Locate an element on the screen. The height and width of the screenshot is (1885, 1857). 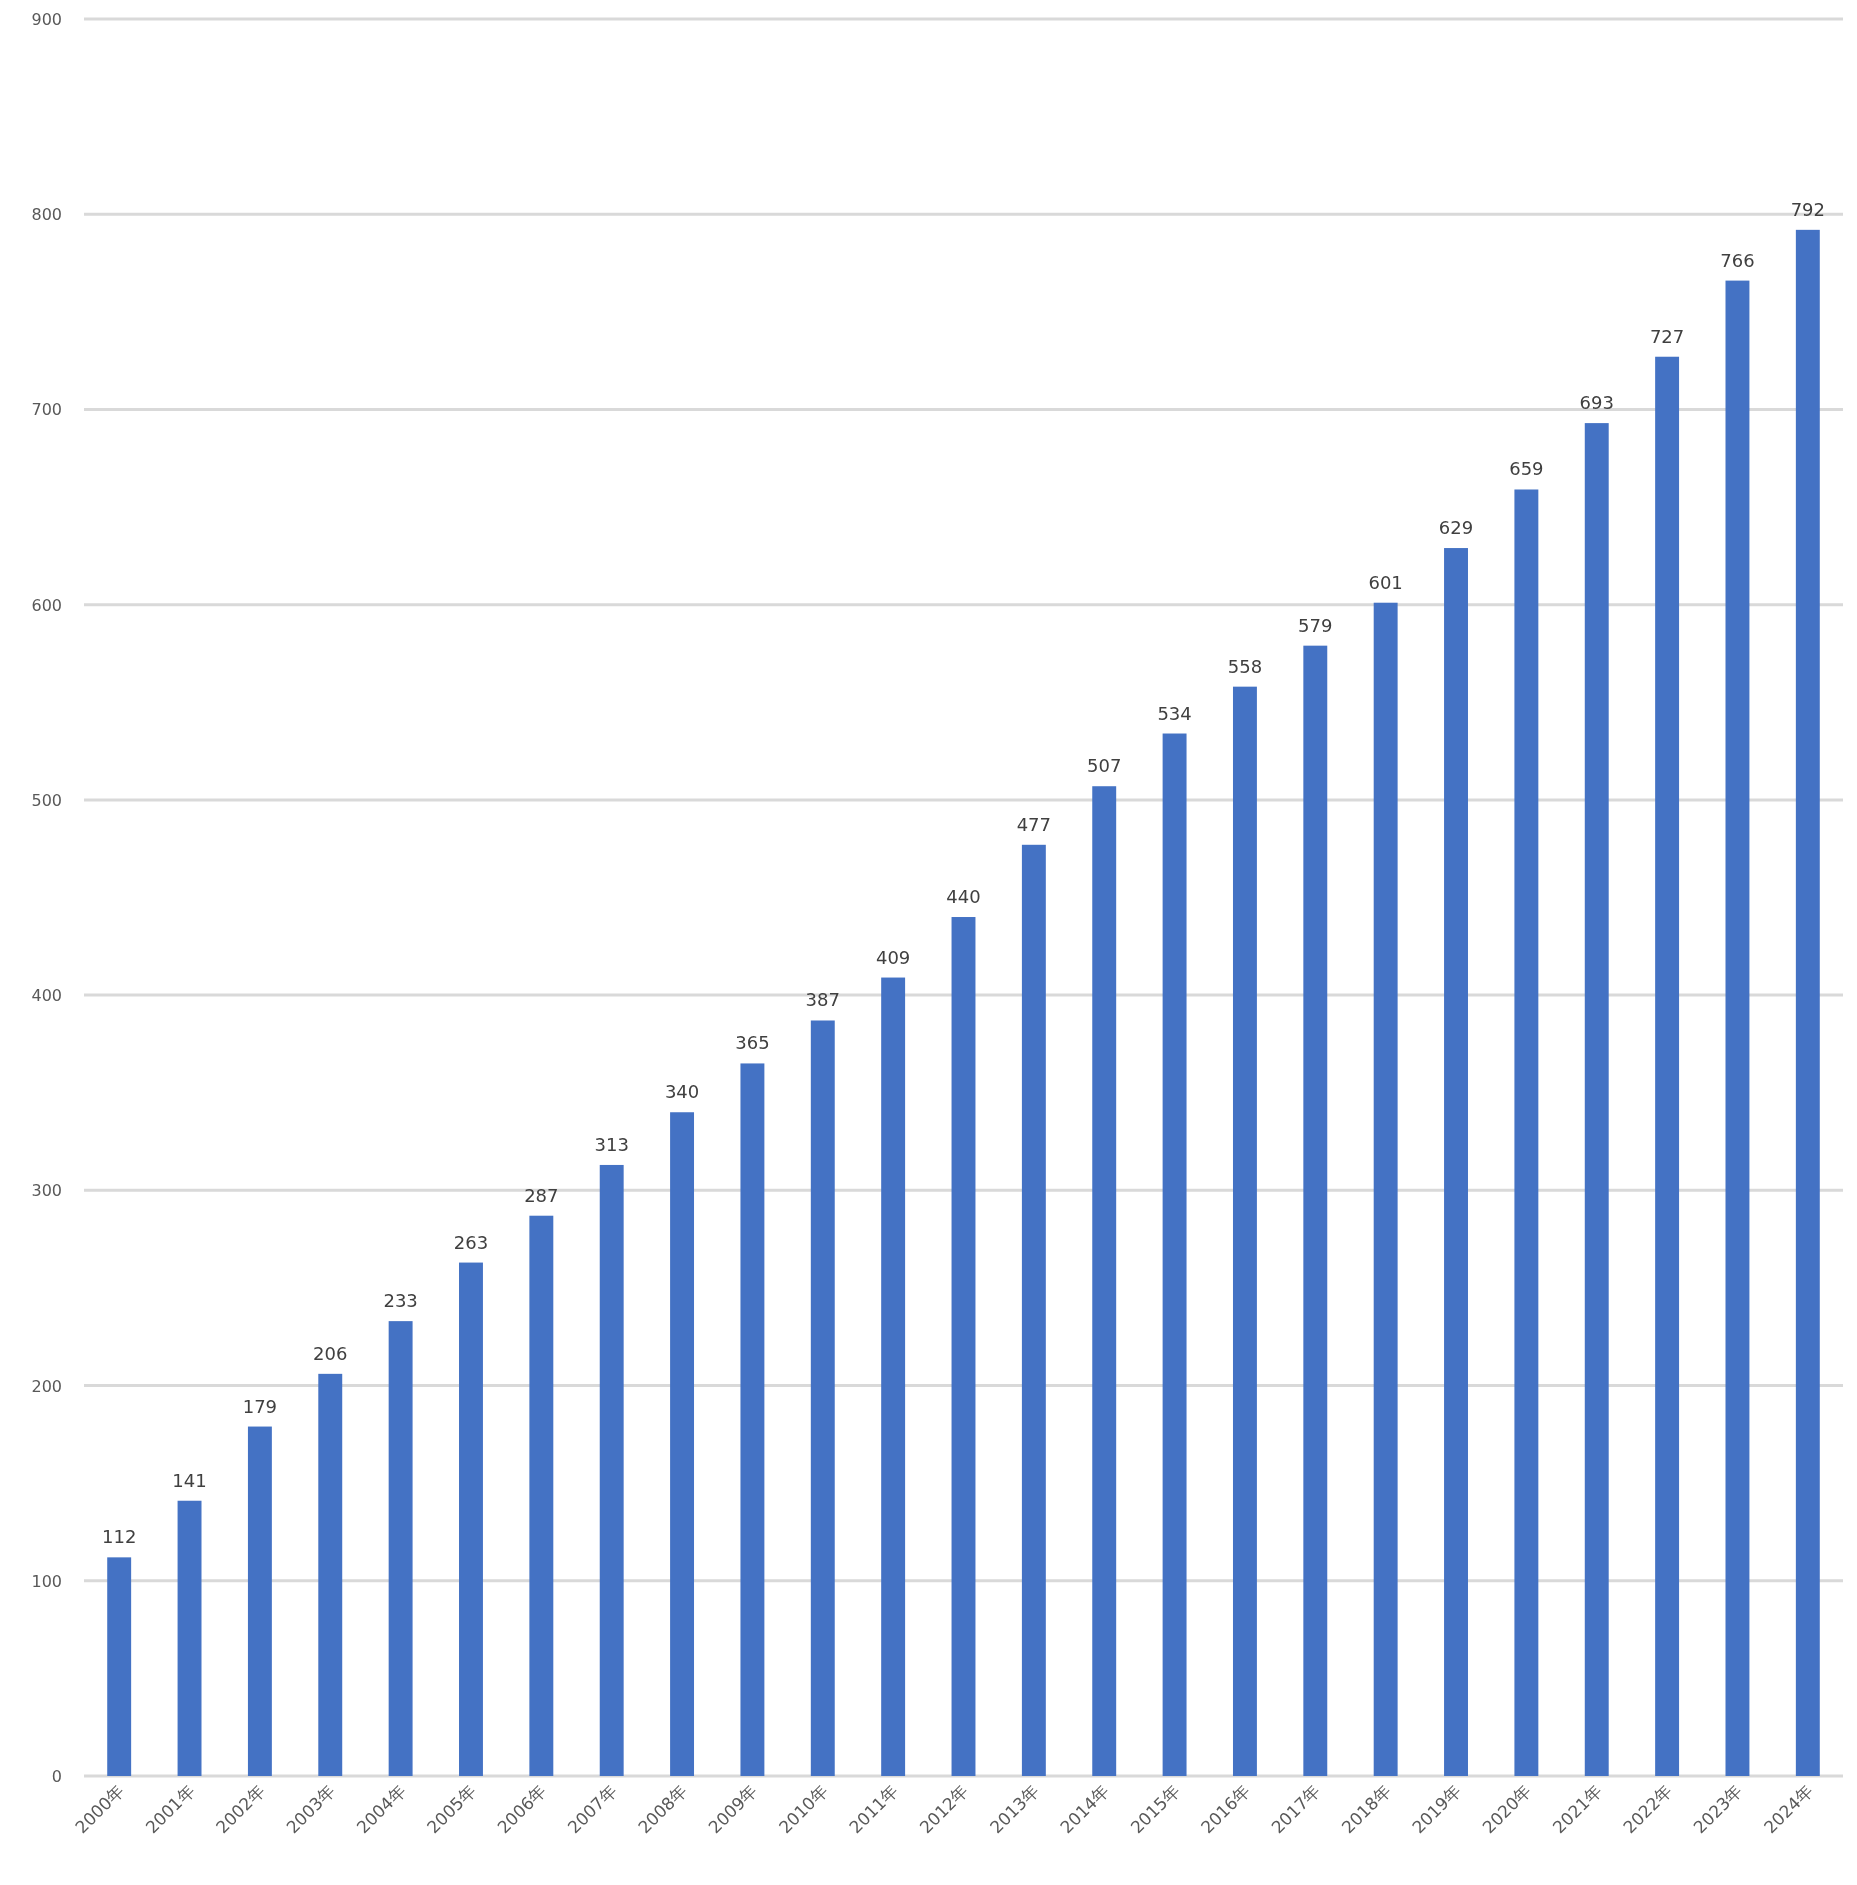
y-tick-label: 700 is located at coordinates (46, 410).